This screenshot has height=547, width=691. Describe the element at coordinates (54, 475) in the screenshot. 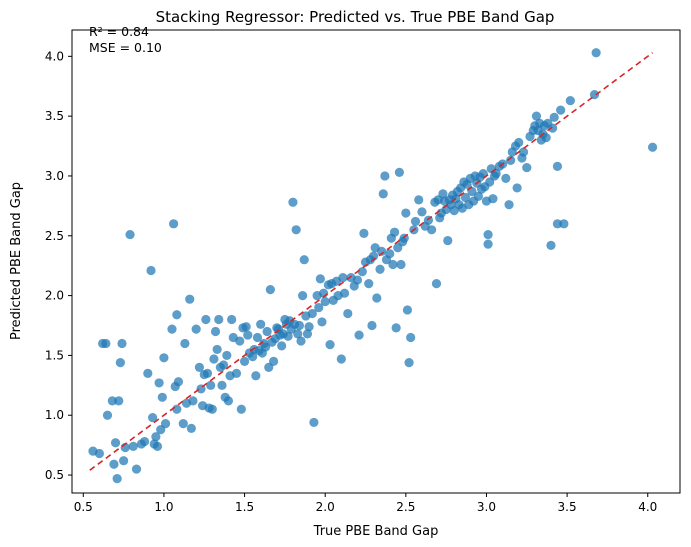

I see `y-tick-label: 0.5` at that location.